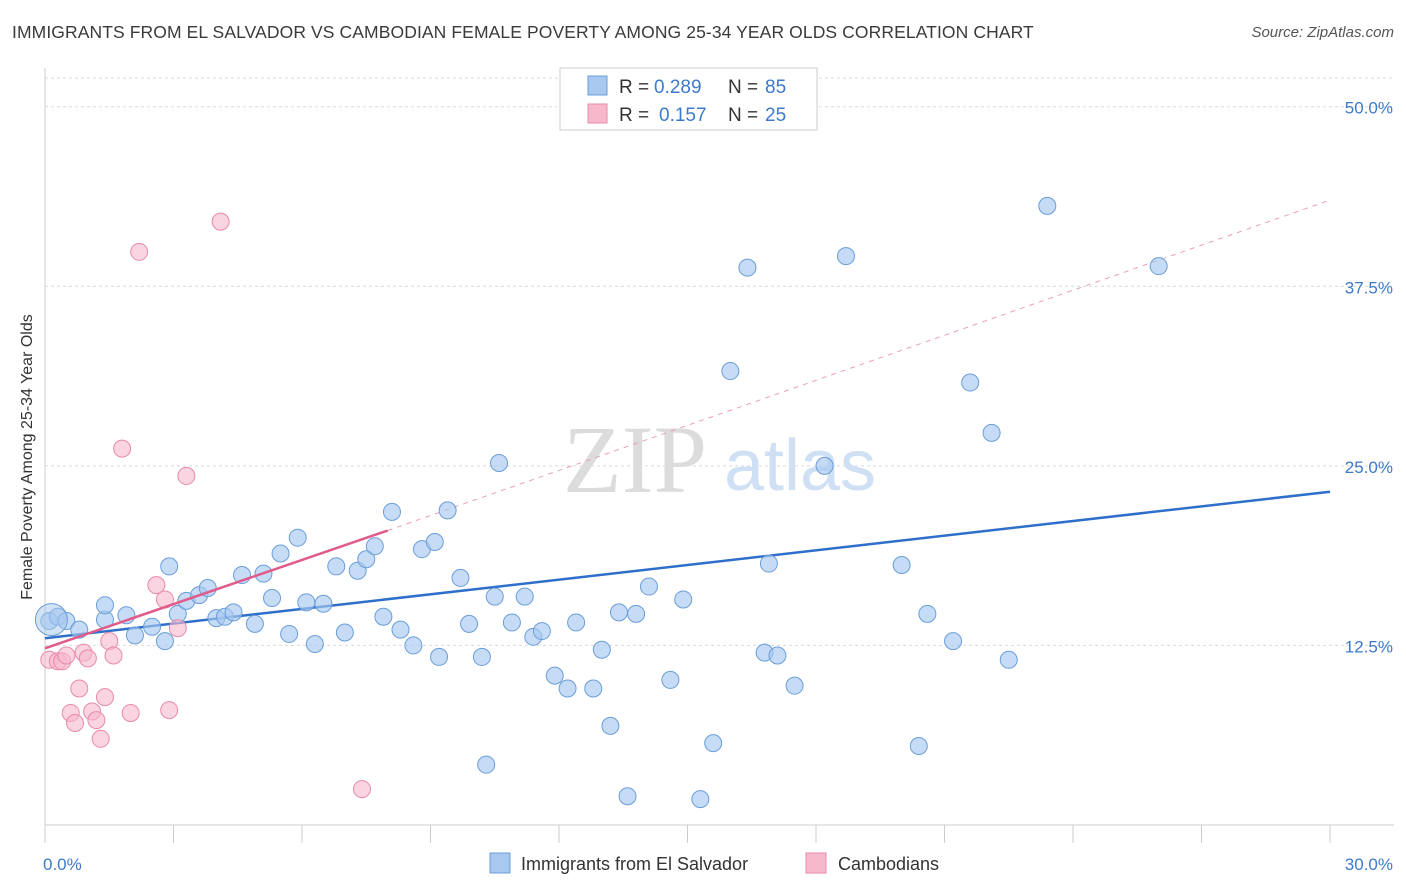 Image resolution: width=1406 pixels, height=892 pixels. What do you see at coordinates (635, 459) in the screenshot?
I see `watermark-zip: ZIP` at bounding box center [635, 459].